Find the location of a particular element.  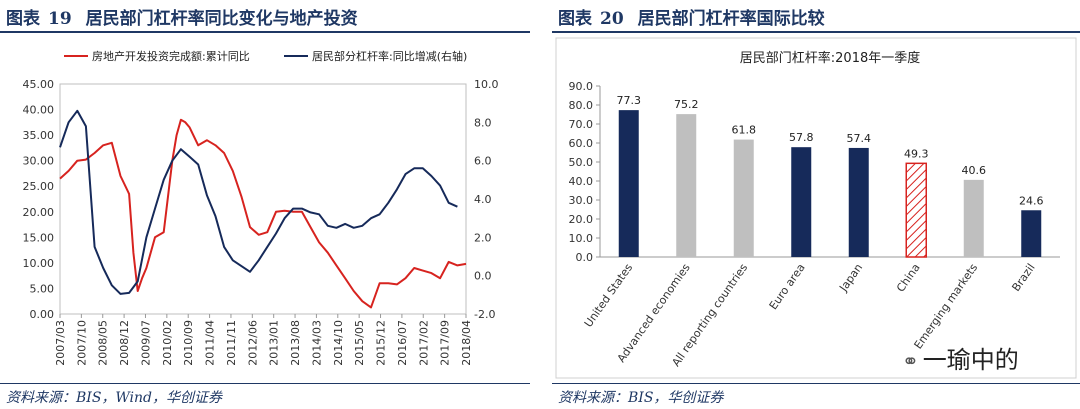

y-tick-label: 30.0 is located at coordinates (581, 200).